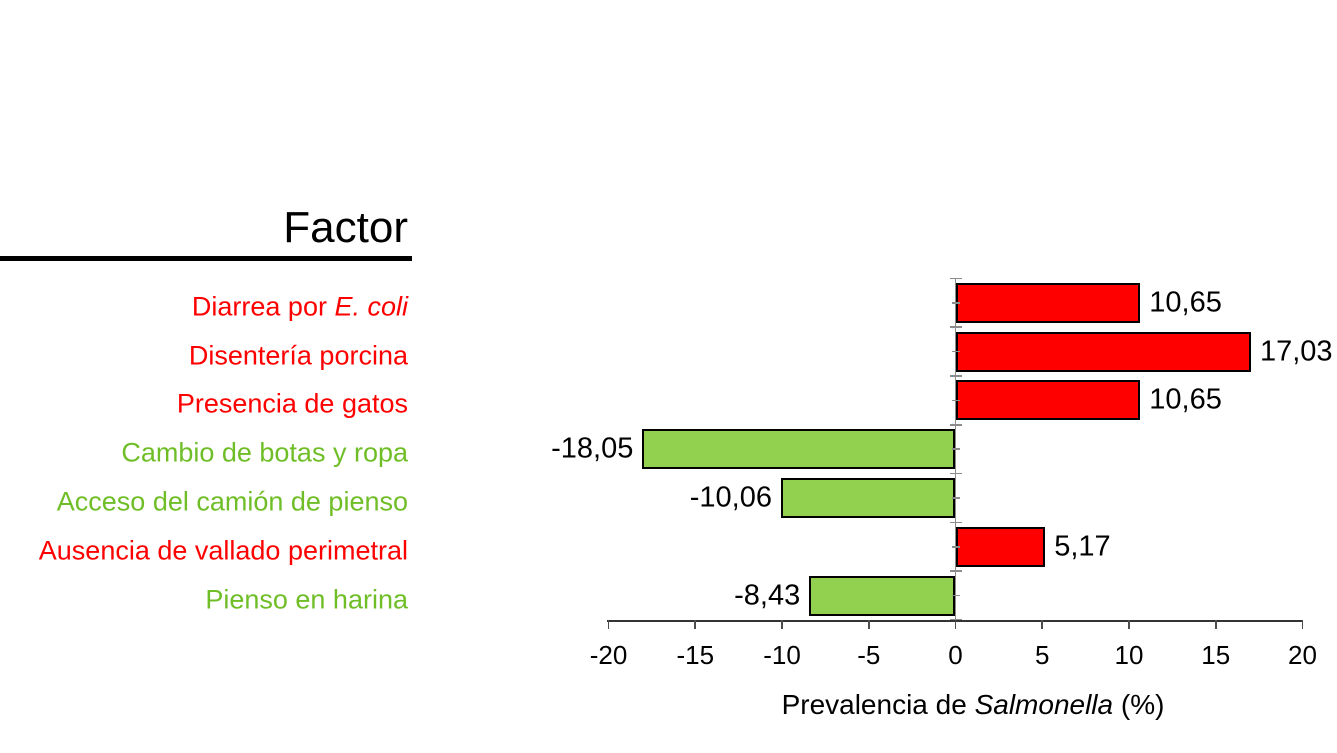 The height and width of the screenshot is (753, 1337). What do you see at coordinates (204, 599) in the screenshot?
I see `factor-label: Pienso en harina` at bounding box center [204, 599].